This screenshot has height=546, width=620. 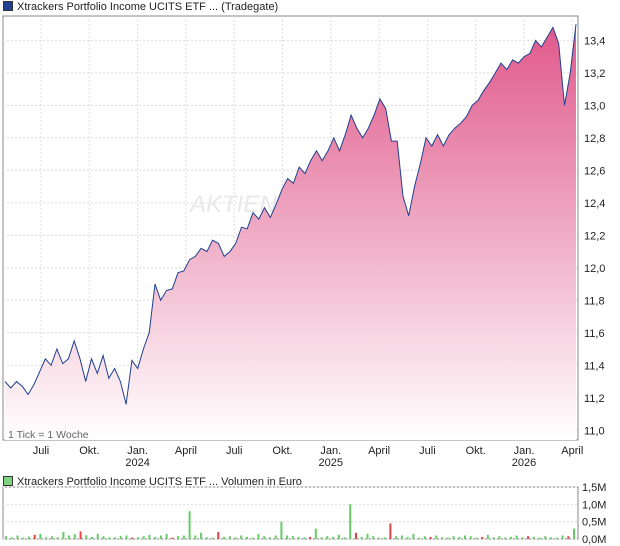 I want to click on price-x-tick-year: 2025, so click(x=331, y=463).